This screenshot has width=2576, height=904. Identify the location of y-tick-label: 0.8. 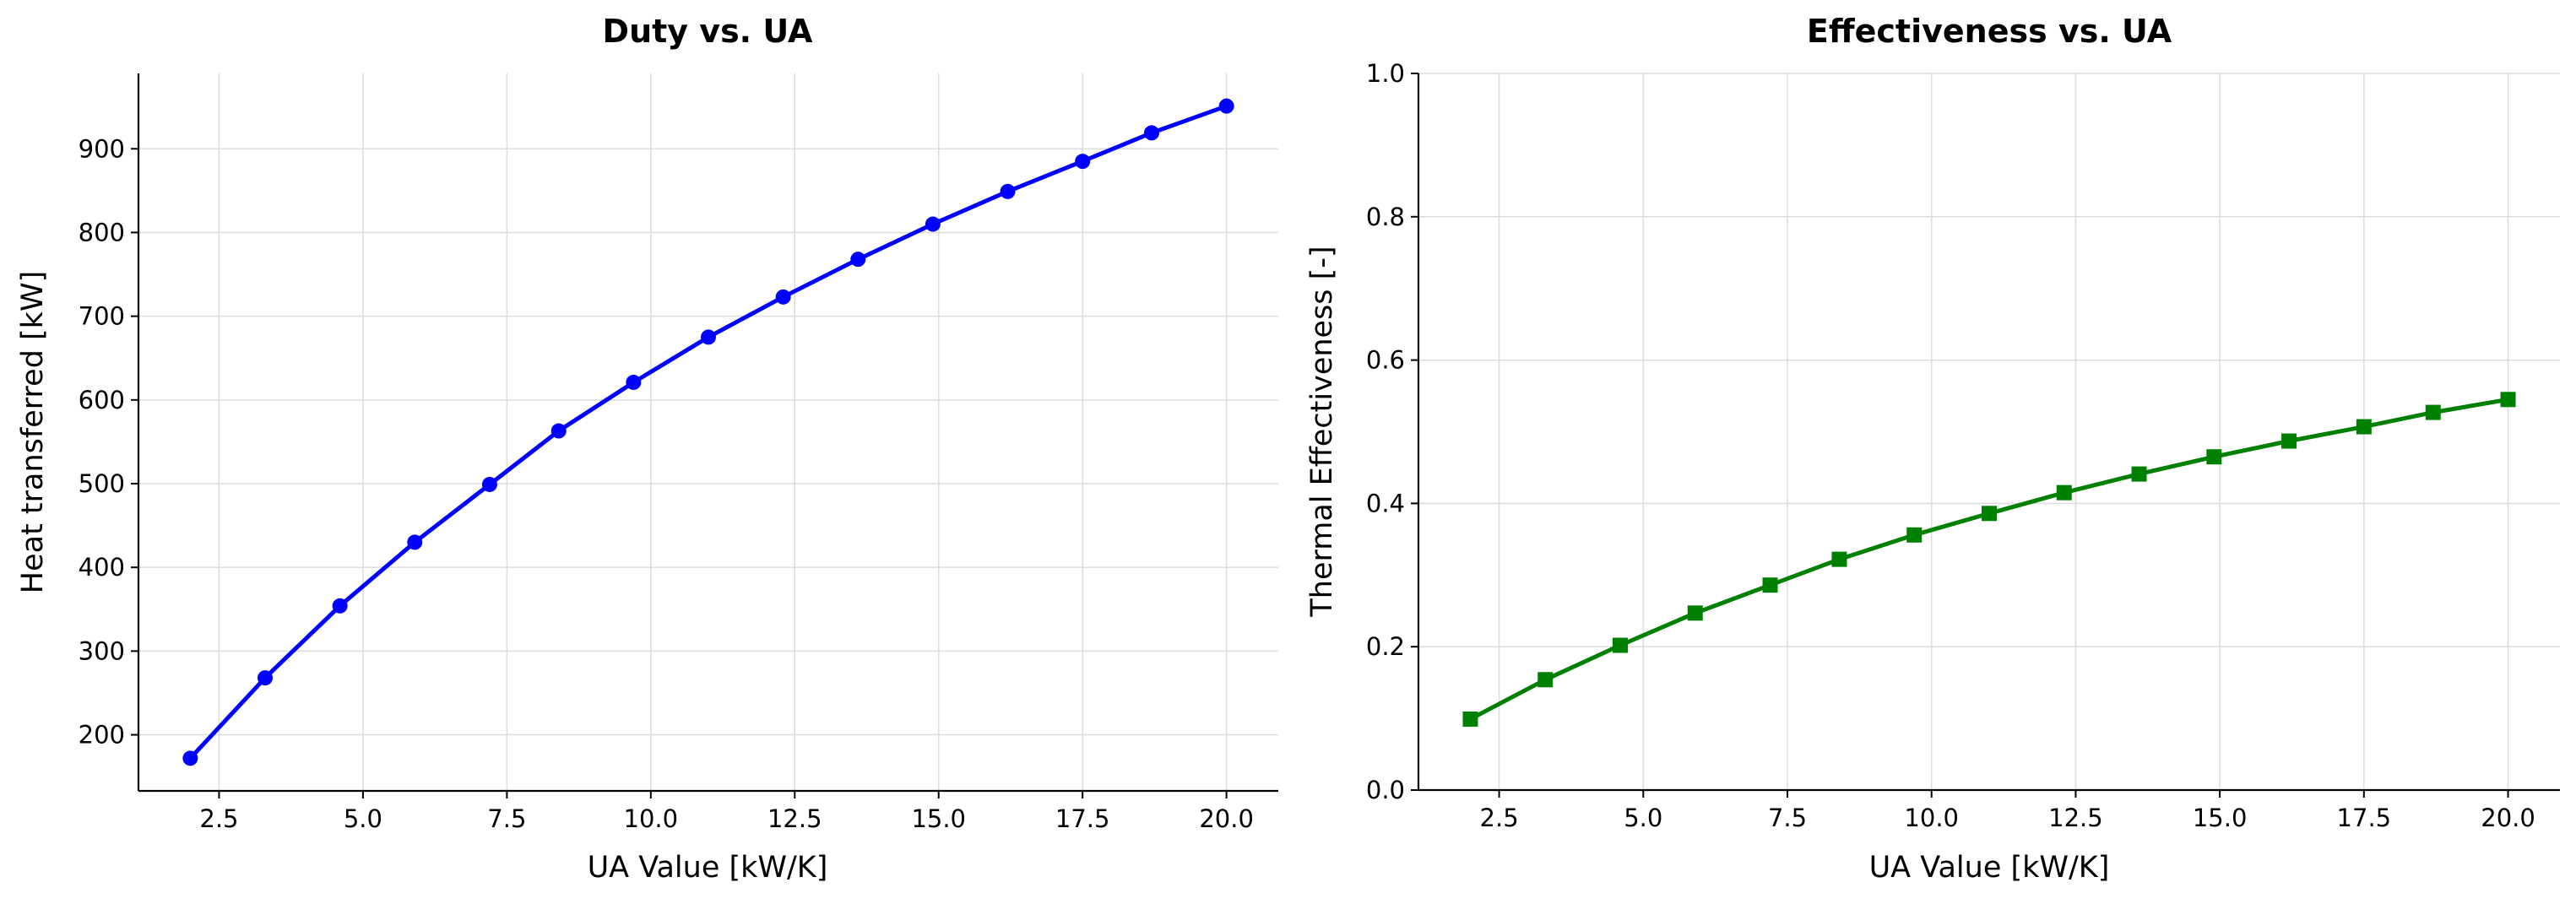
(1385, 217).